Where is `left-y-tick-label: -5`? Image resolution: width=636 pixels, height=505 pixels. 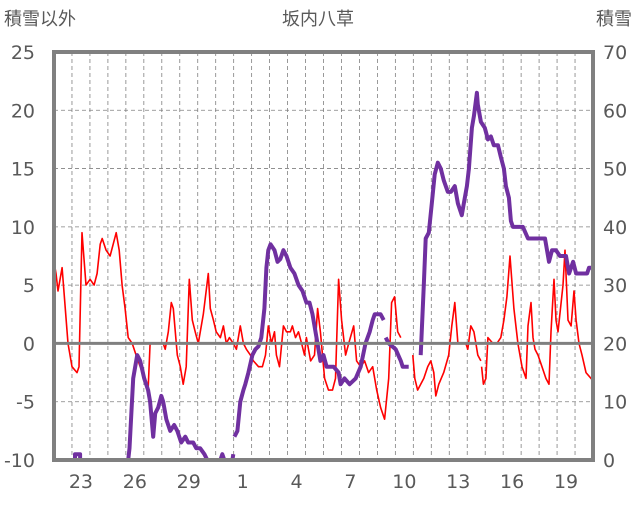
left-y-tick-label: -5 is located at coordinates (25, 403).